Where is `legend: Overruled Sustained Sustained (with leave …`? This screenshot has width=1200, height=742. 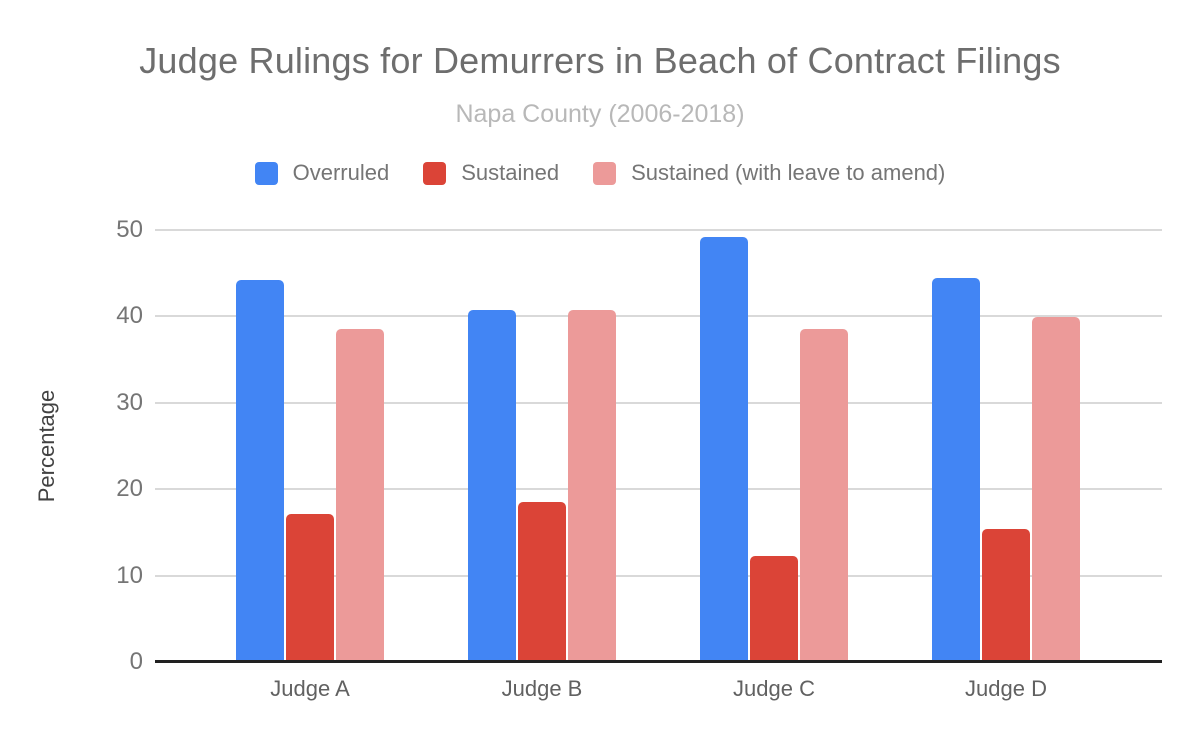
legend: Overruled Sustained Sustained (with leave … is located at coordinates (600, 173).